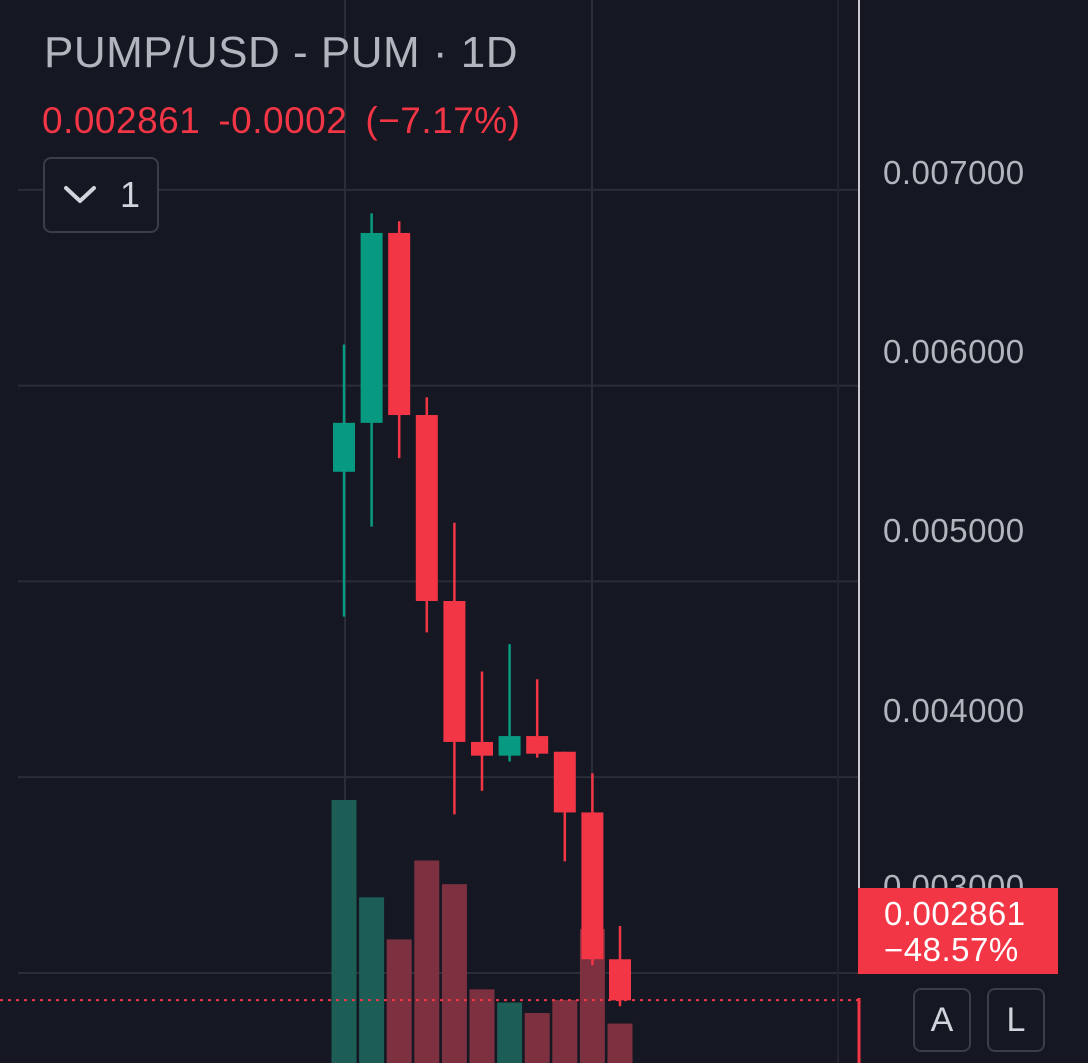 The image size is (1088, 1063). Describe the element at coordinates (954, 530) in the screenshot. I see `y-tick-label: 0.005000` at that location.